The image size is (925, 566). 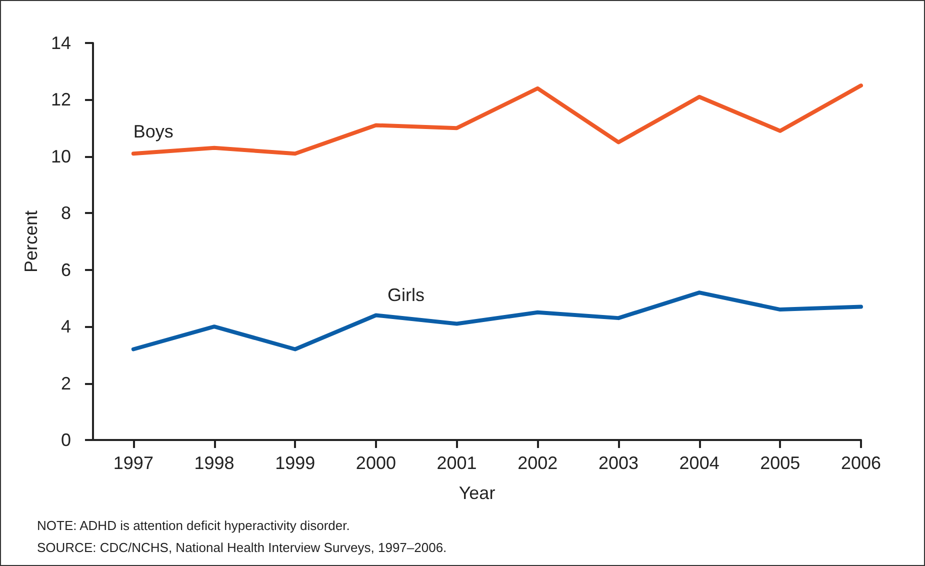 What do you see at coordinates (477, 493) in the screenshot?
I see `x-axis-title: Year` at bounding box center [477, 493].